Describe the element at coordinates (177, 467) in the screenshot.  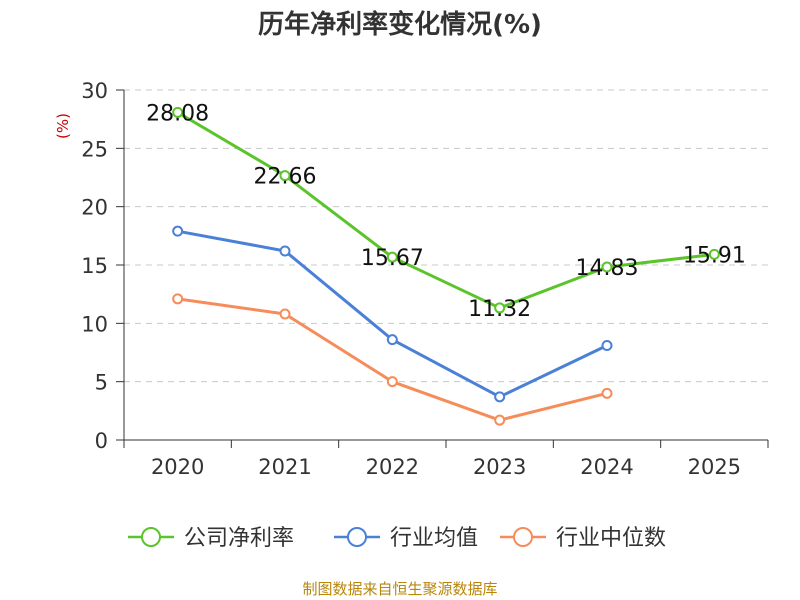
I see `x-tick-label: 2020` at that location.